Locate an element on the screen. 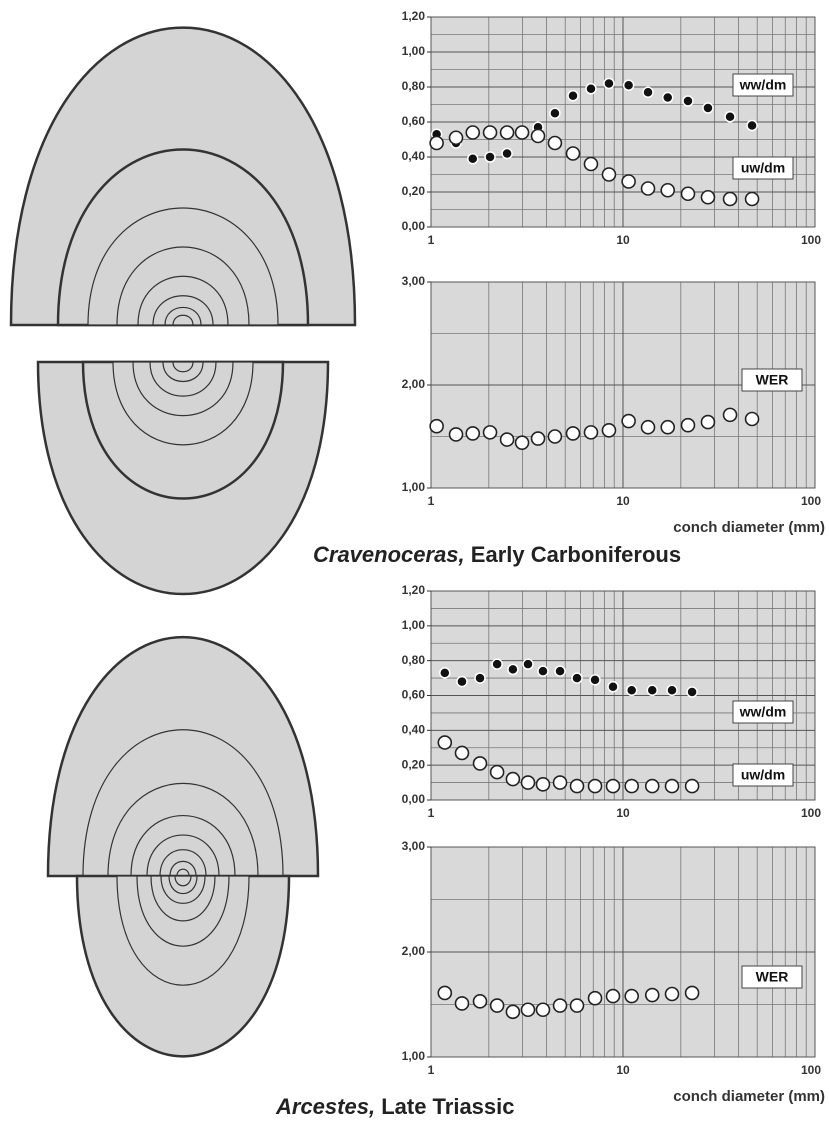 The width and height of the screenshot is (829, 1122). x-tick-label: 10 is located at coordinates (623, 501).